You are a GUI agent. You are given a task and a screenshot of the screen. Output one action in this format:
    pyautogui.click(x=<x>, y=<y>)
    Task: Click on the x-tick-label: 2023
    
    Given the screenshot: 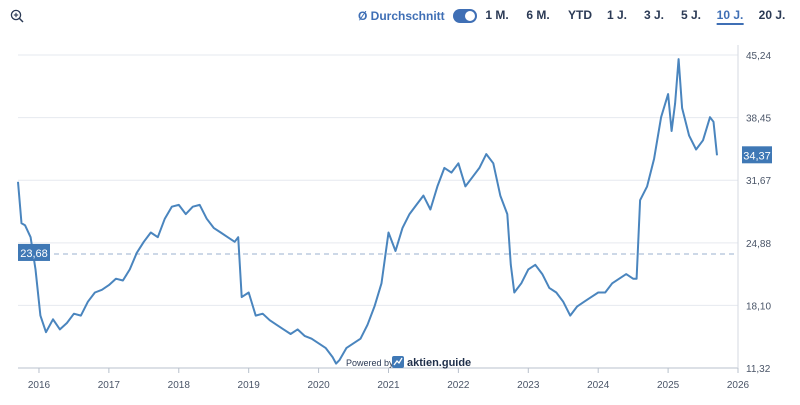 What is the action you would take?
    pyautogui.click(x=528, y=385)
    